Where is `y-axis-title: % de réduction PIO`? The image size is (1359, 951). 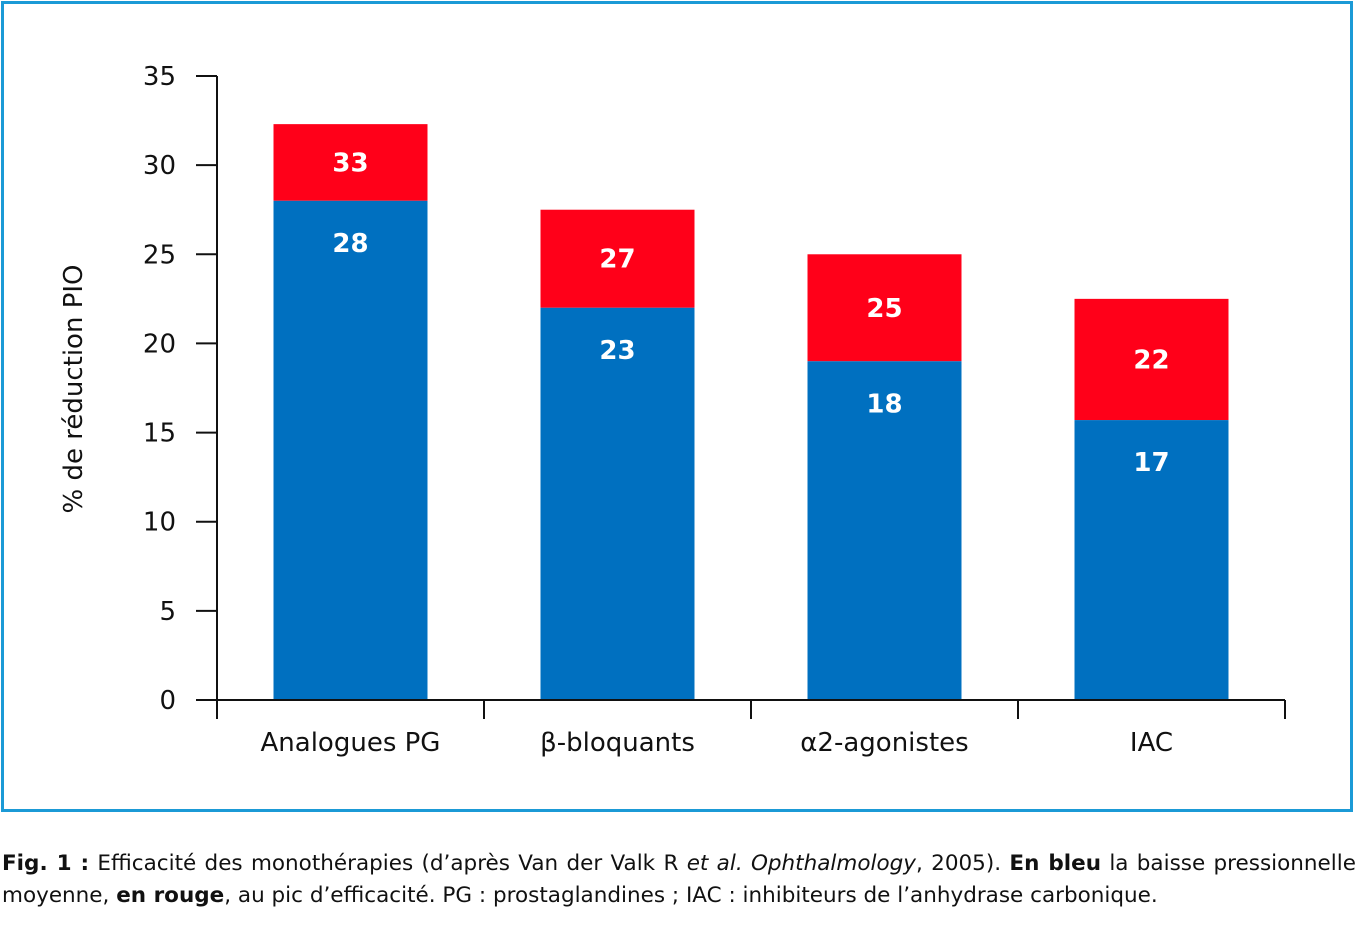 y-axis-title: % de réduction PIO is located at coordinates (74, 388).